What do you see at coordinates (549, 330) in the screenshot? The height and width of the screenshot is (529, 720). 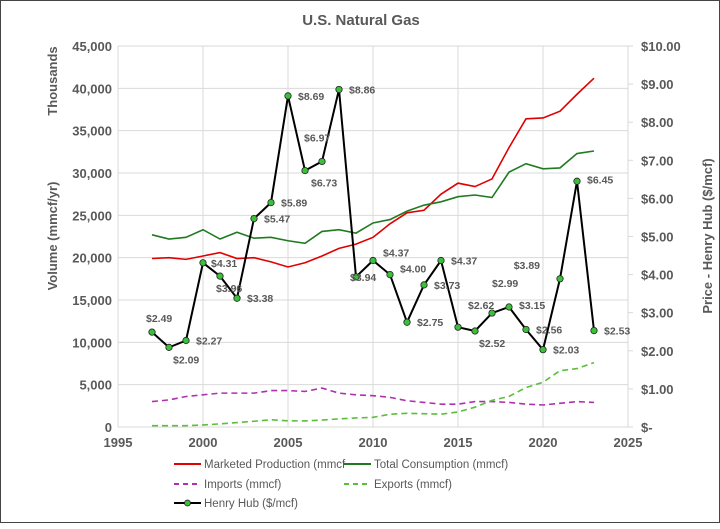 I see `data-label: $2.56` at bounding box center [549, 330].